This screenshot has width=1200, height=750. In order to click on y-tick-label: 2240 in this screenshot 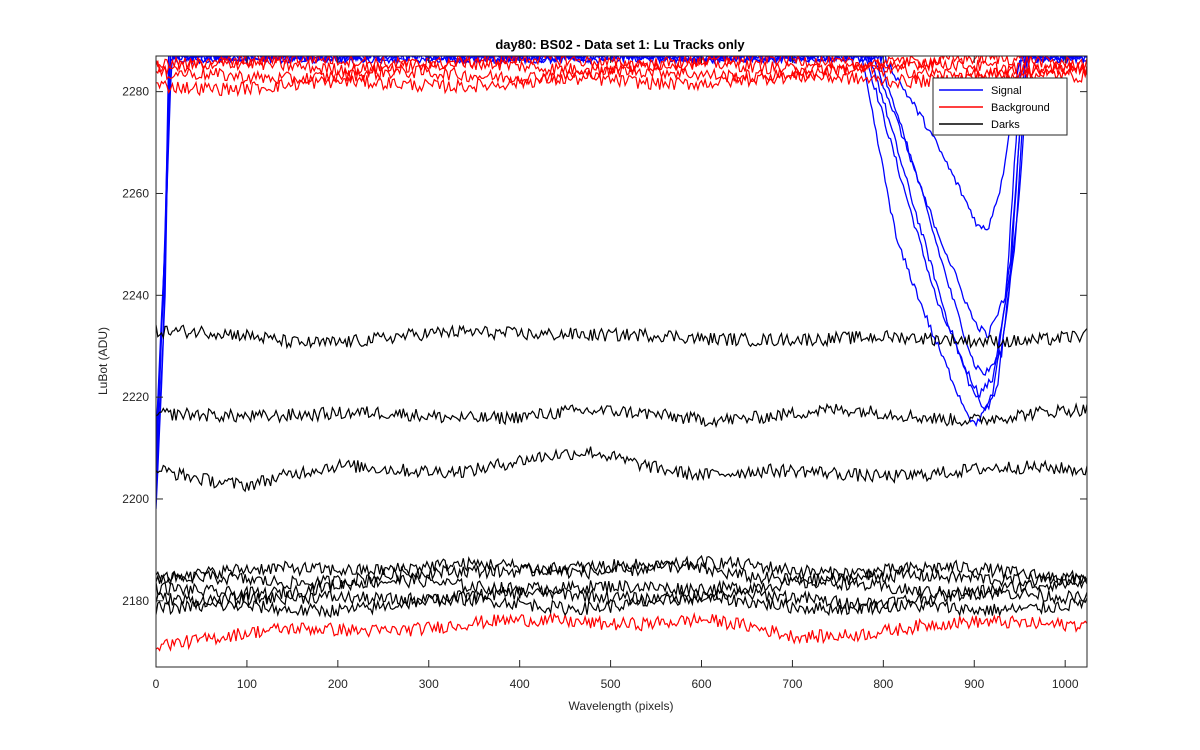, I will do `click(135, 295)`.